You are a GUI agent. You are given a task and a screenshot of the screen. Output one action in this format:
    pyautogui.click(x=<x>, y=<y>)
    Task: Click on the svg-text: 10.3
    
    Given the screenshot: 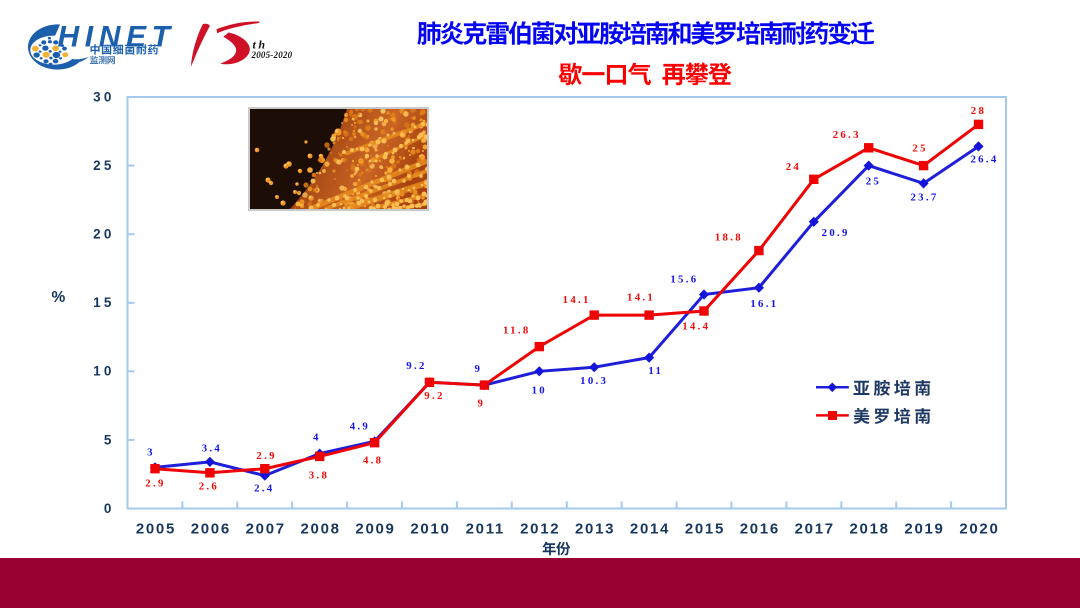 What is the action you would take?
    pyautogui.click(x=594, y=381)
    